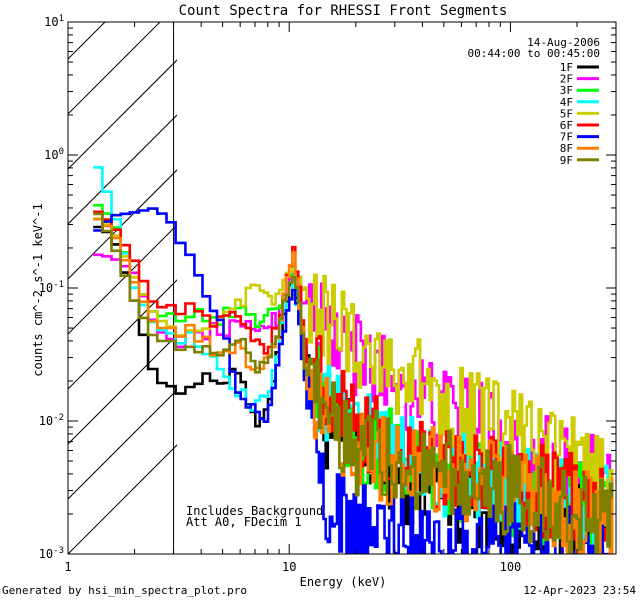  Describe the element at coordinates (534, 53) in the screenshot. I see `time-range-label: 00:44:00 to 00:45:00` at that location.